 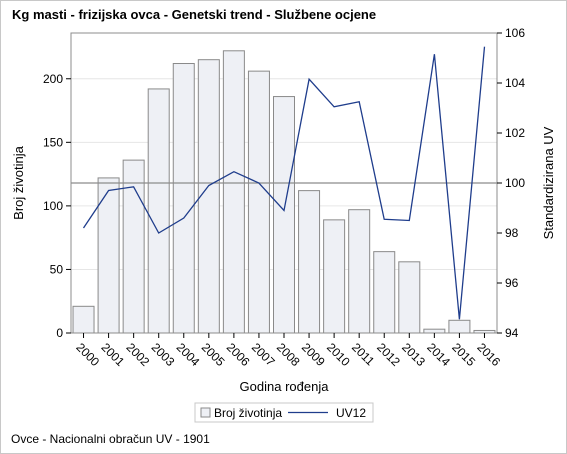 What do you see at coordinates (388, 354) in the screenshot?
I see `x-tick-label: 2012` at bounding box center [388, 354].